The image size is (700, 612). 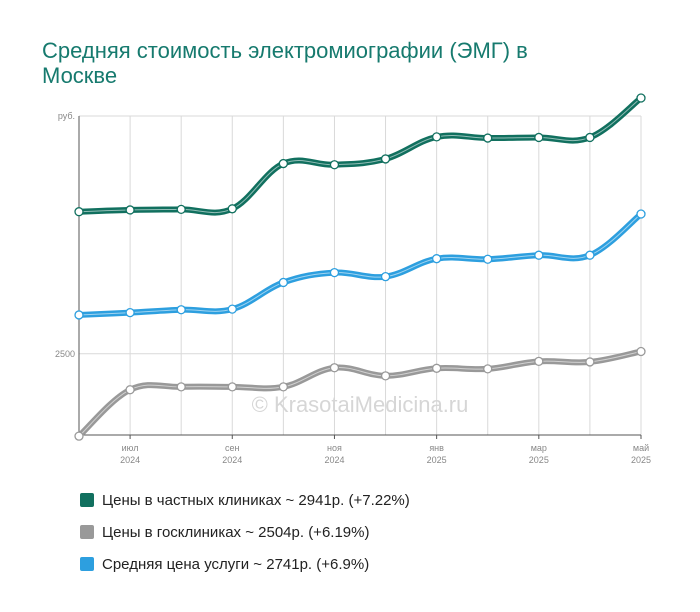 I want to click on y-unit-label: руб., so click(x=66, y=116).